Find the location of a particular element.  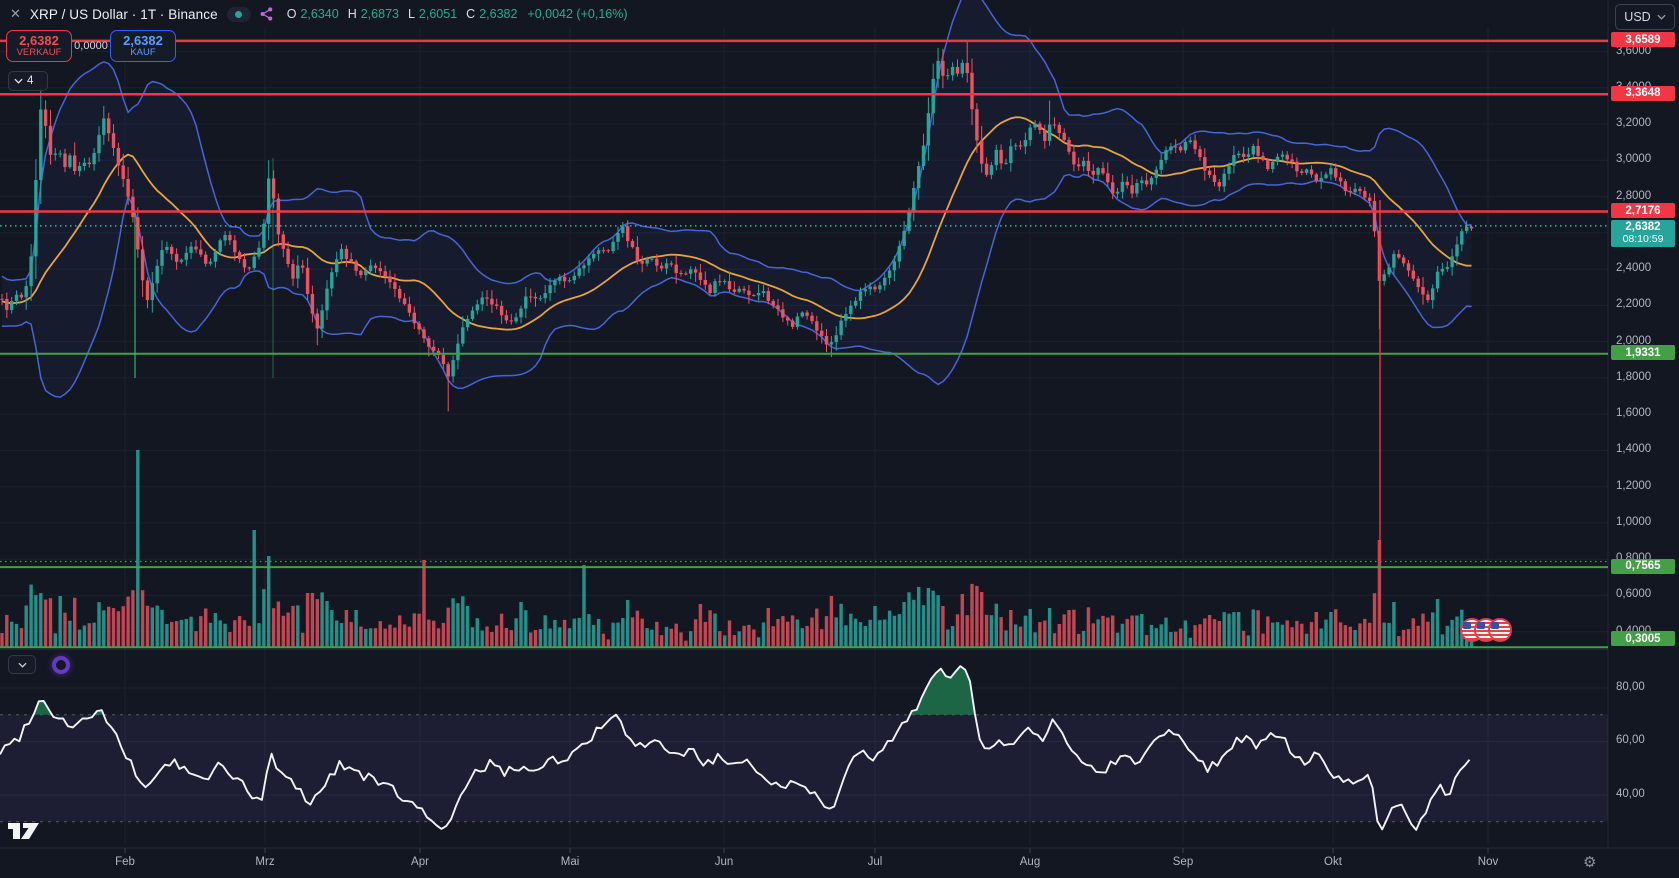

open-label: O is located at coordinates (291, 14).